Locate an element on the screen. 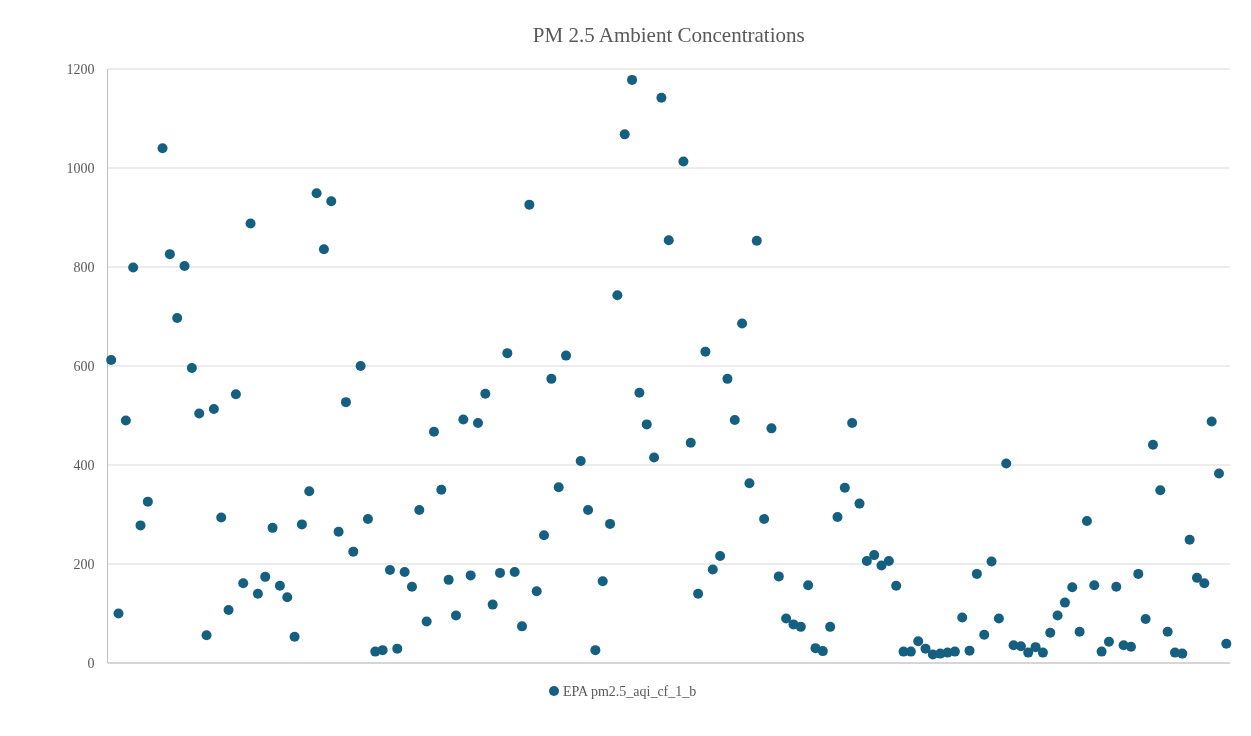 This screenshot has width=1251, height=736. y-tick-label: 0 is located at coordinates (91, 663).